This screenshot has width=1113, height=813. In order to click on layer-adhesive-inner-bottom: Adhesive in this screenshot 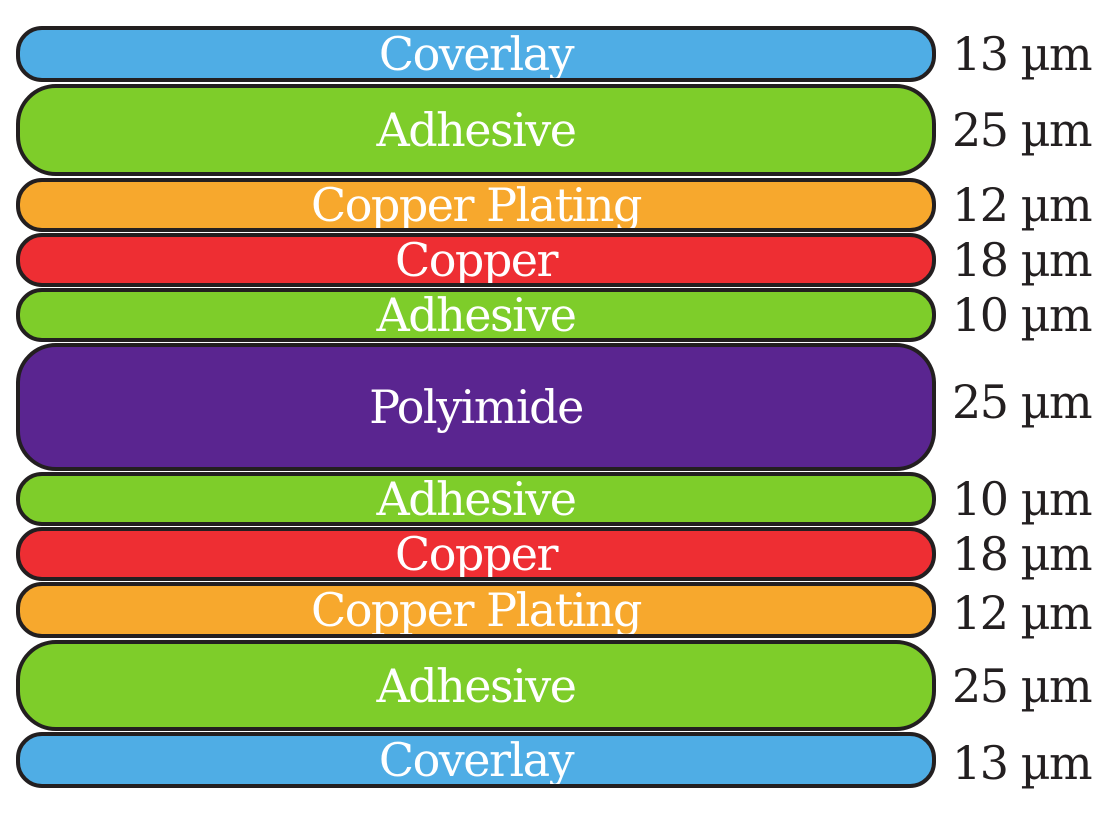, I will do `click(476, 499)`.